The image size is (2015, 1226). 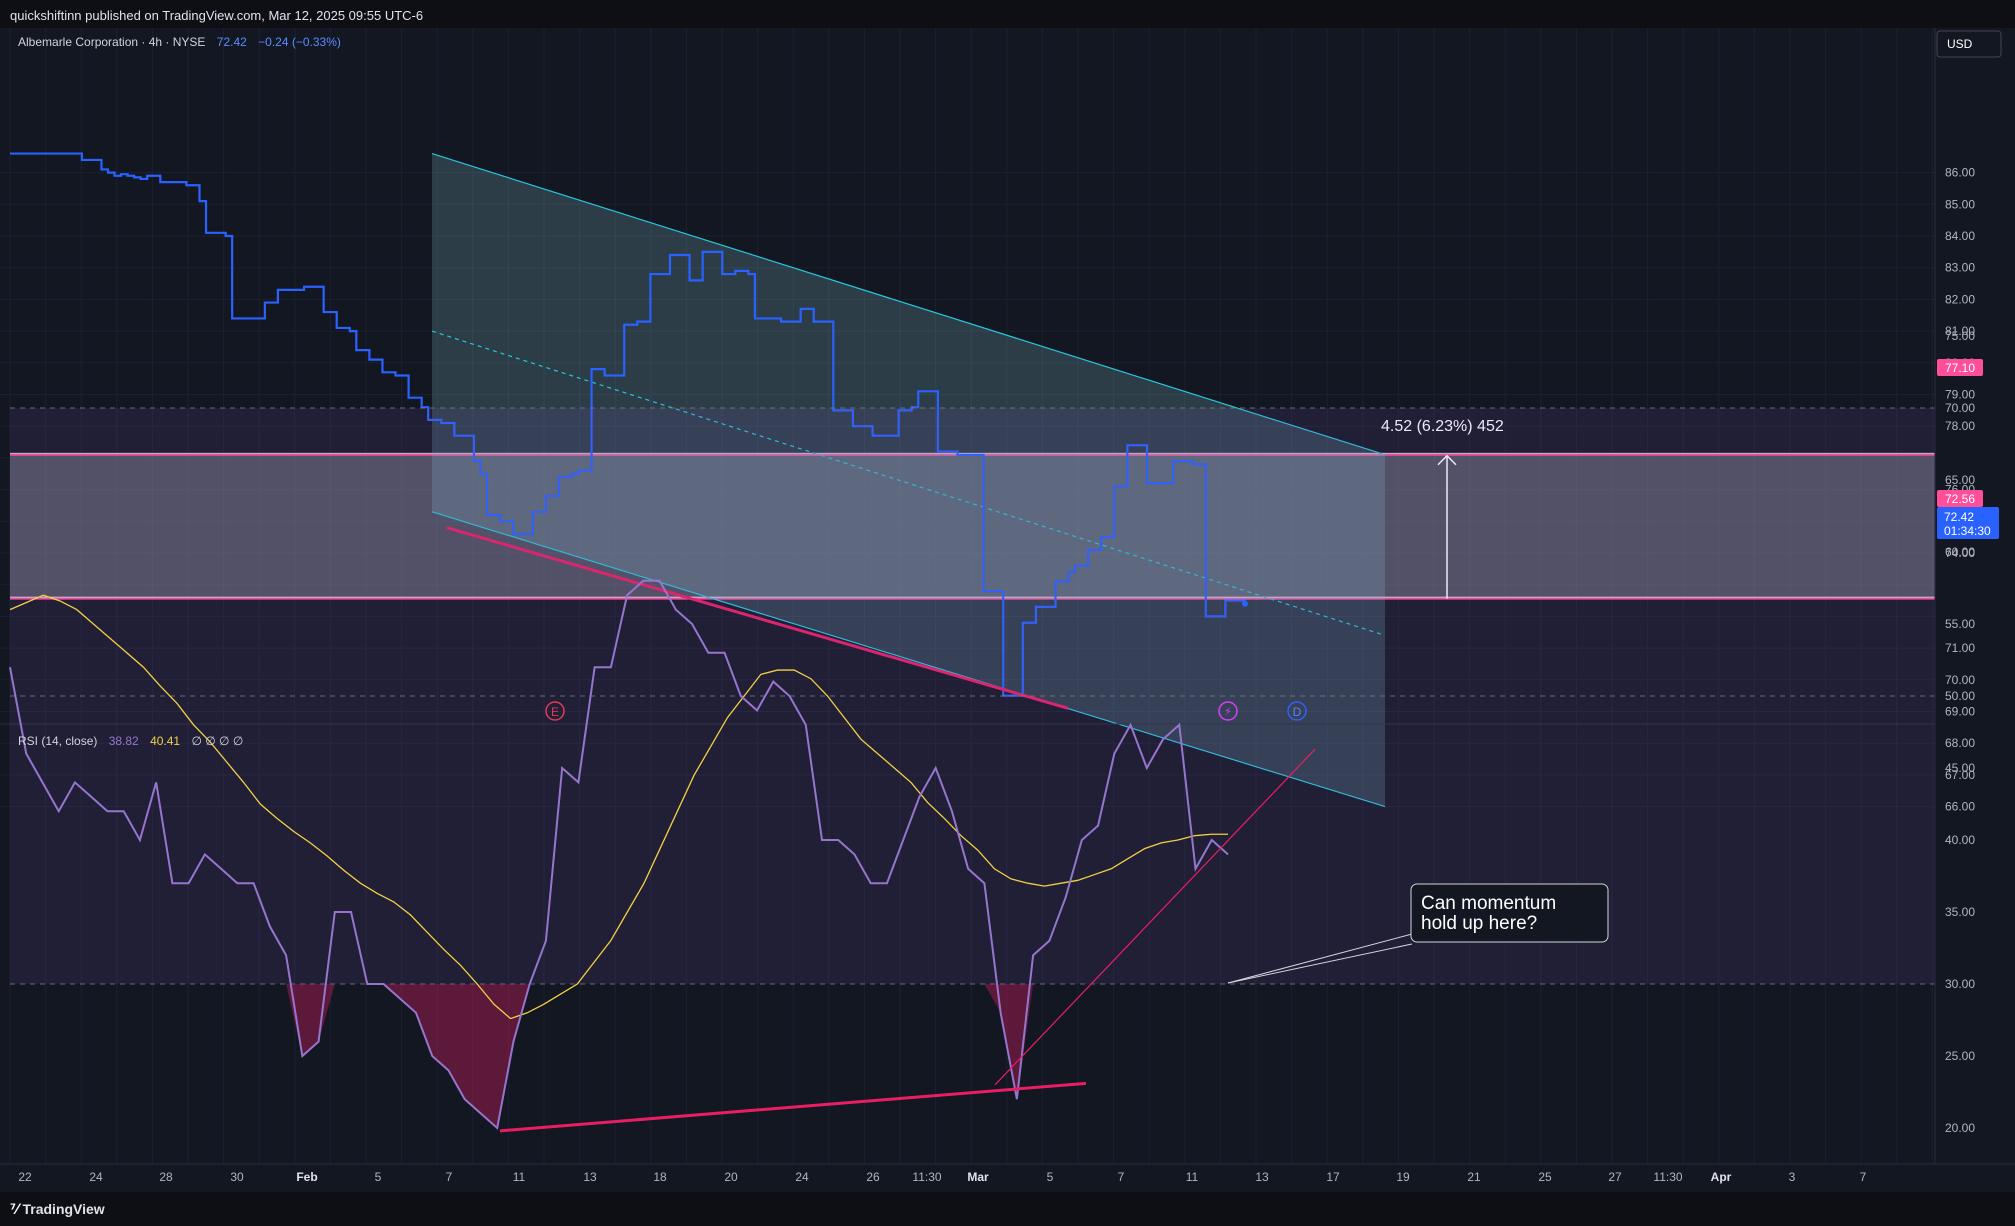 I want to click on rsi-axis-tick: 60.00, so click(x=1960, y=552).